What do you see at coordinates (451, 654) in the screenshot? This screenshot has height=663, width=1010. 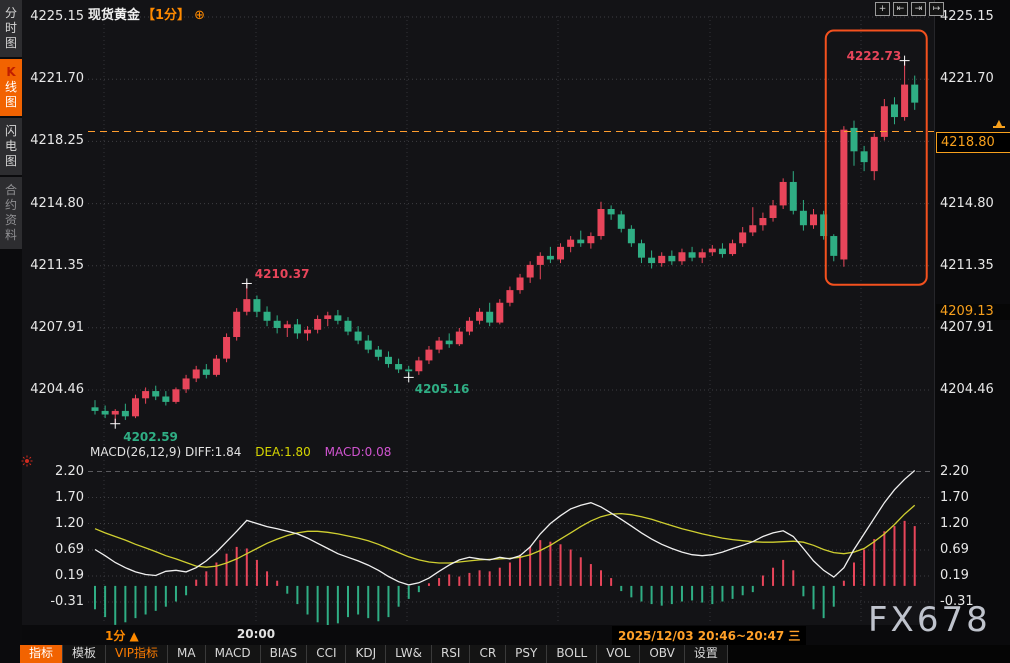 I see `toolbar-tab-RSI: RSI` at bounding box center [451, 654].